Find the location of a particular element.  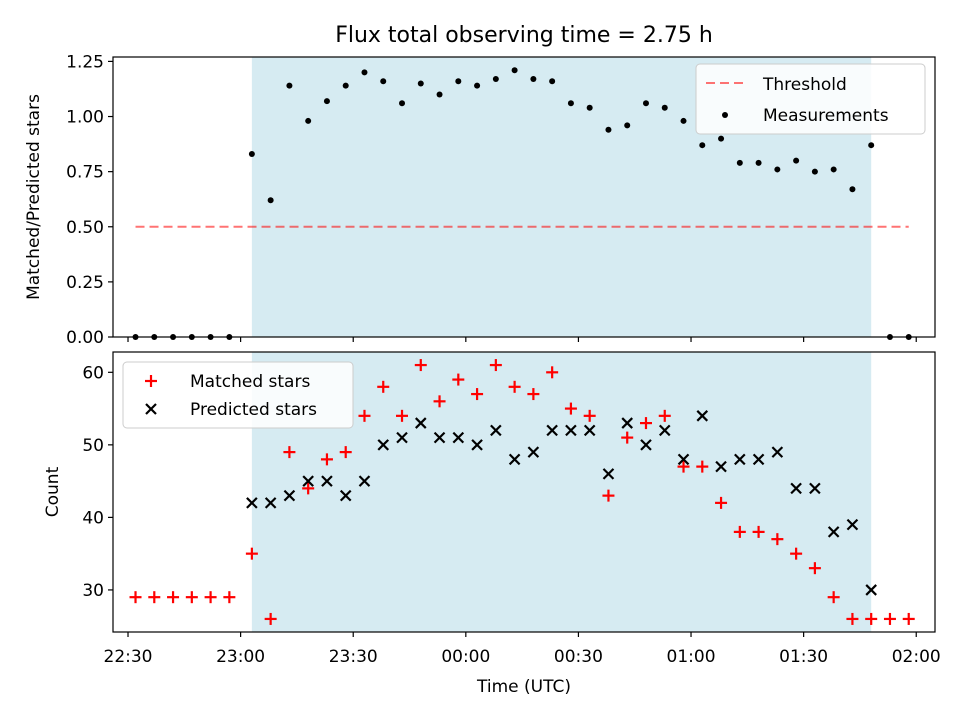

x-tick-label: 23:00 is located at coordinates (240, 657).